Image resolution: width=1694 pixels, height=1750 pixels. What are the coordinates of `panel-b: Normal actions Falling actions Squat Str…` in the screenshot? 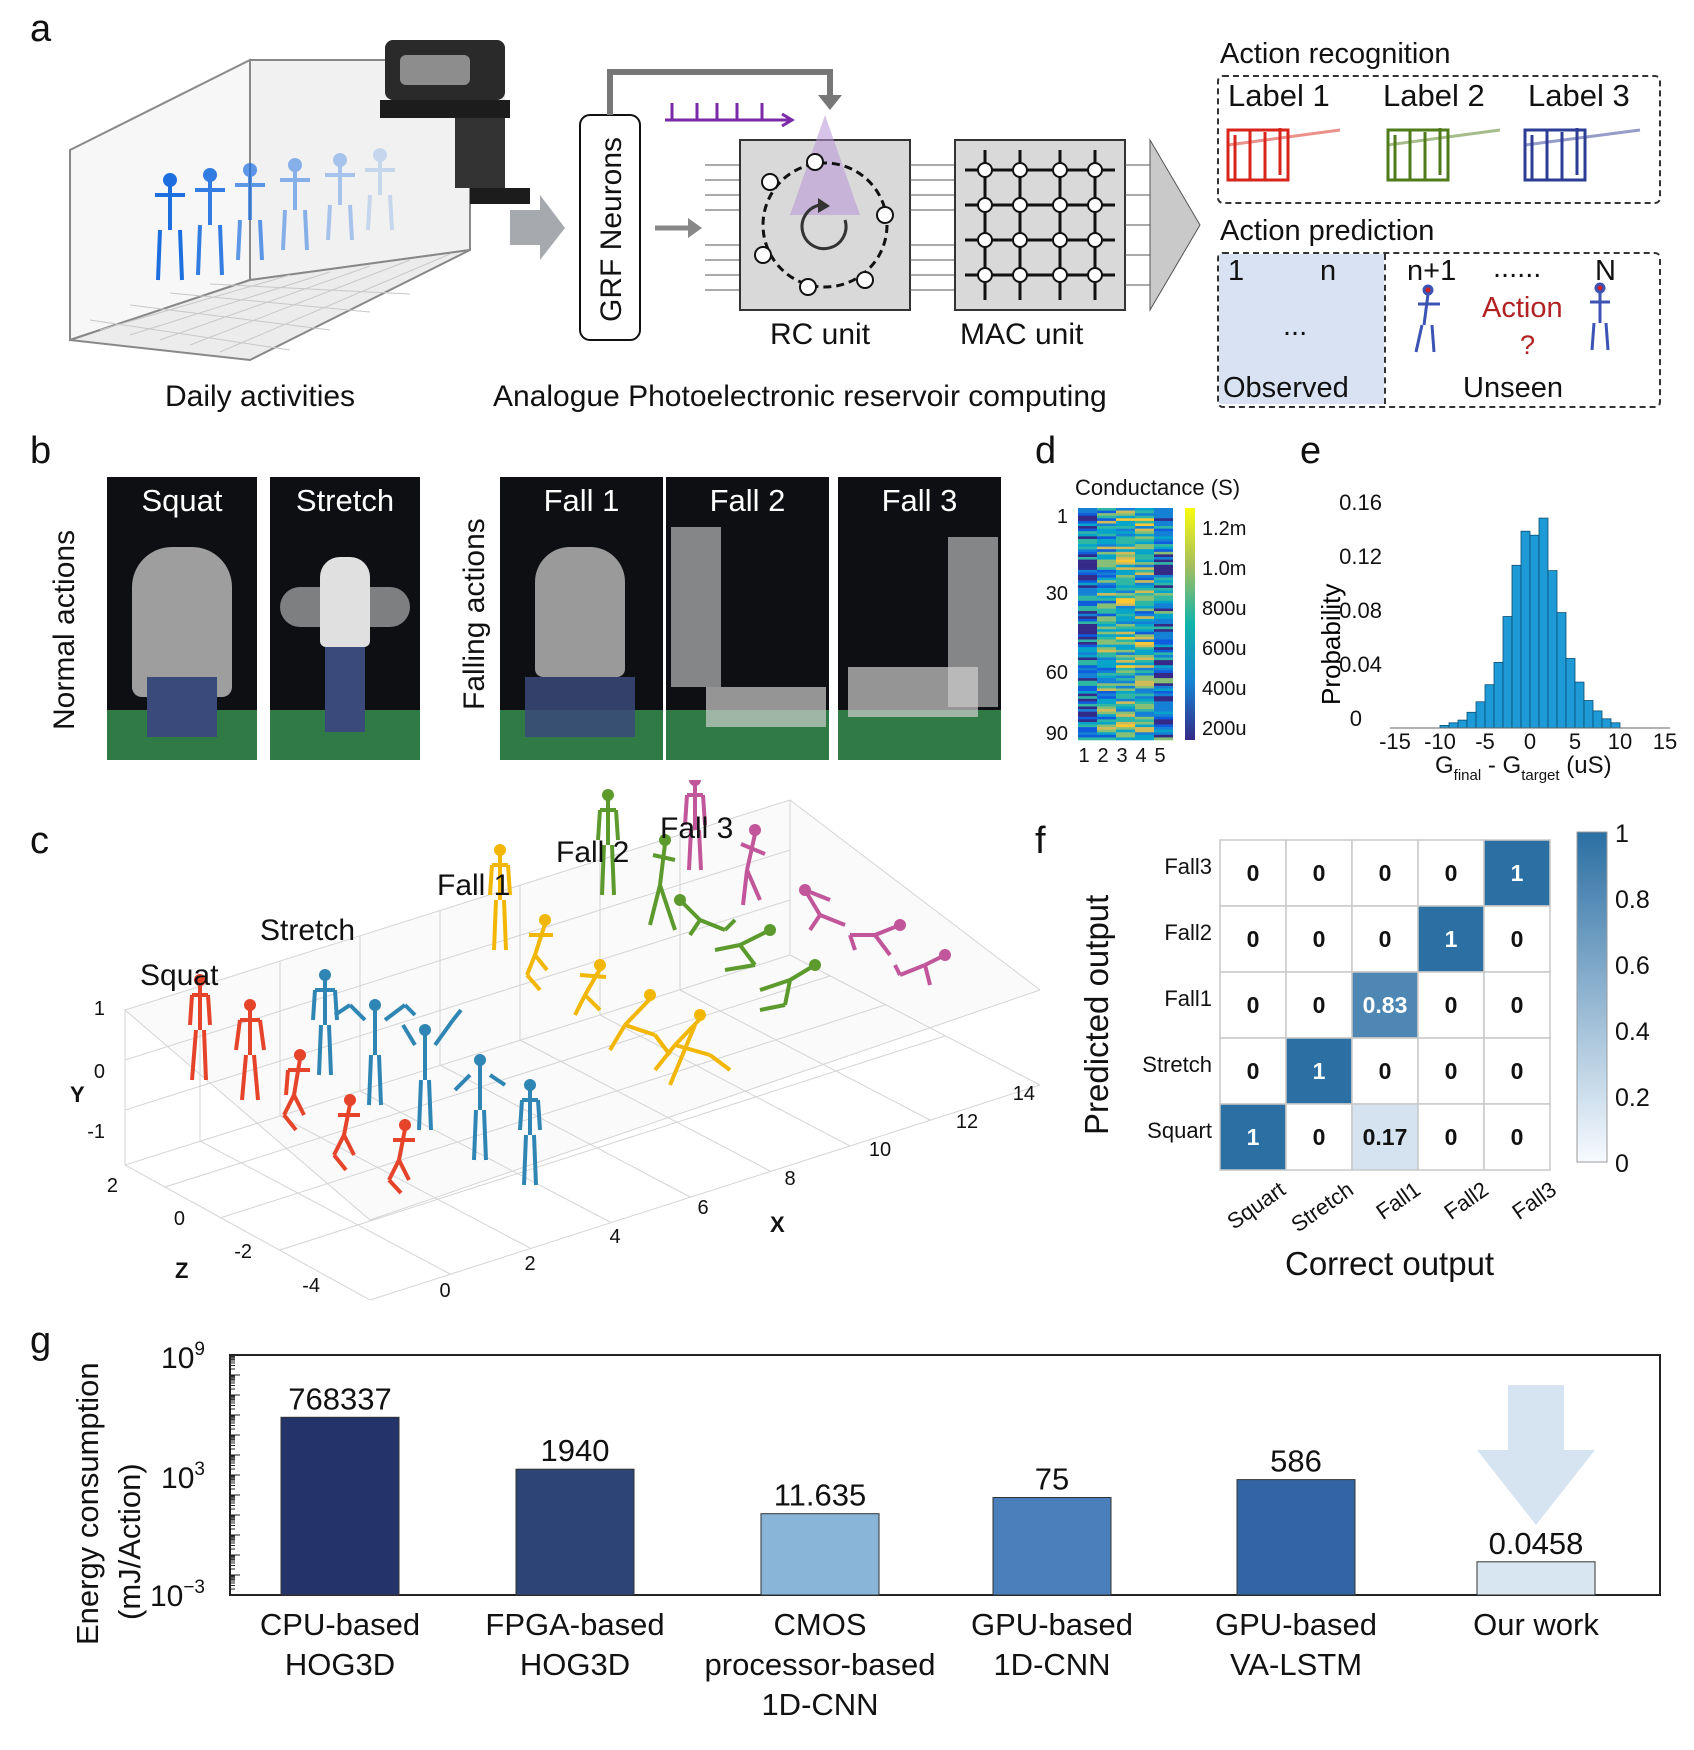 It's located at (517, 595).